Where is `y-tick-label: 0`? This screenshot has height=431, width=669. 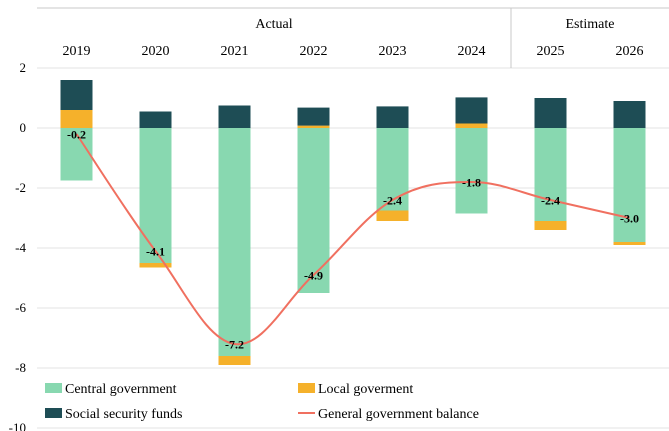 y-tick-label: 0 is located at coordinates (23, 127).